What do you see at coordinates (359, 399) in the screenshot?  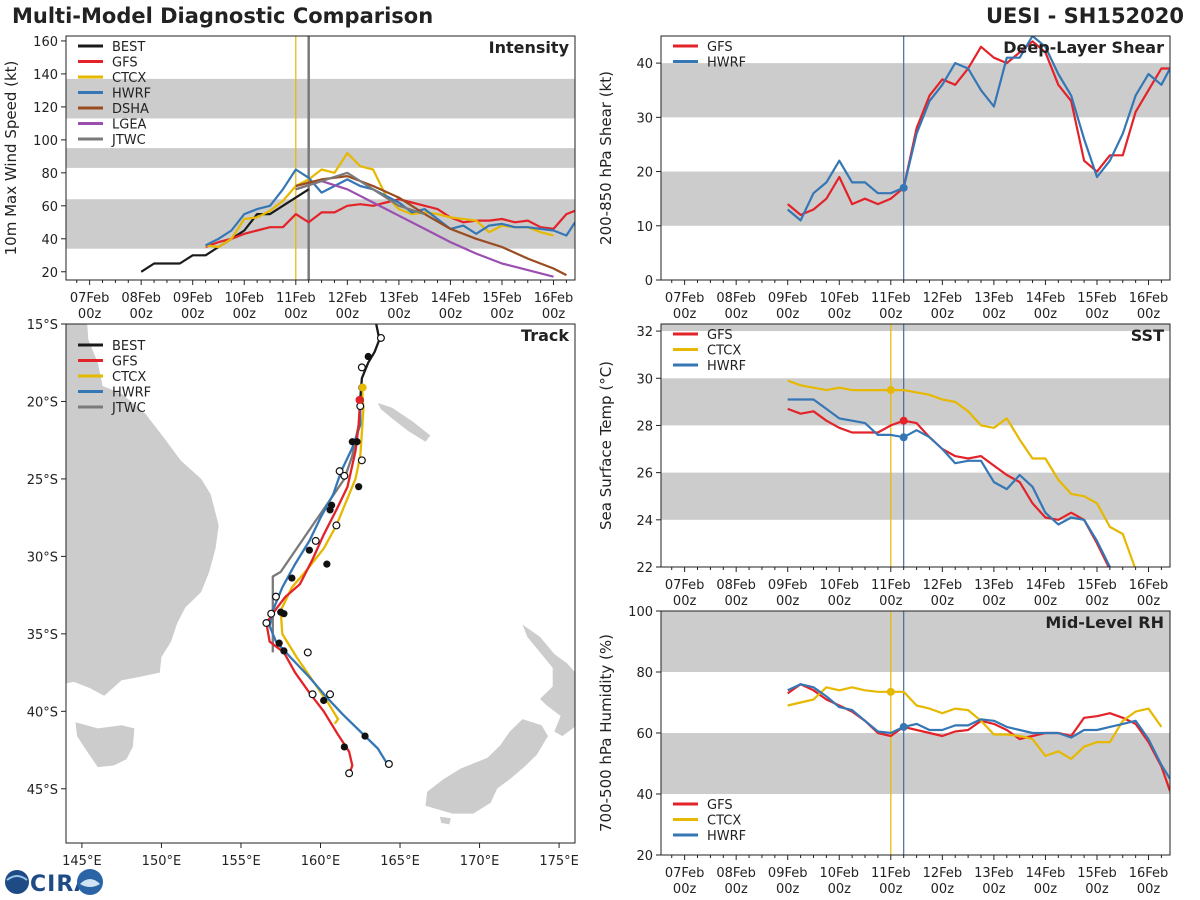 I see `track-gfs-init-marker` at bounding box center [359, 399].